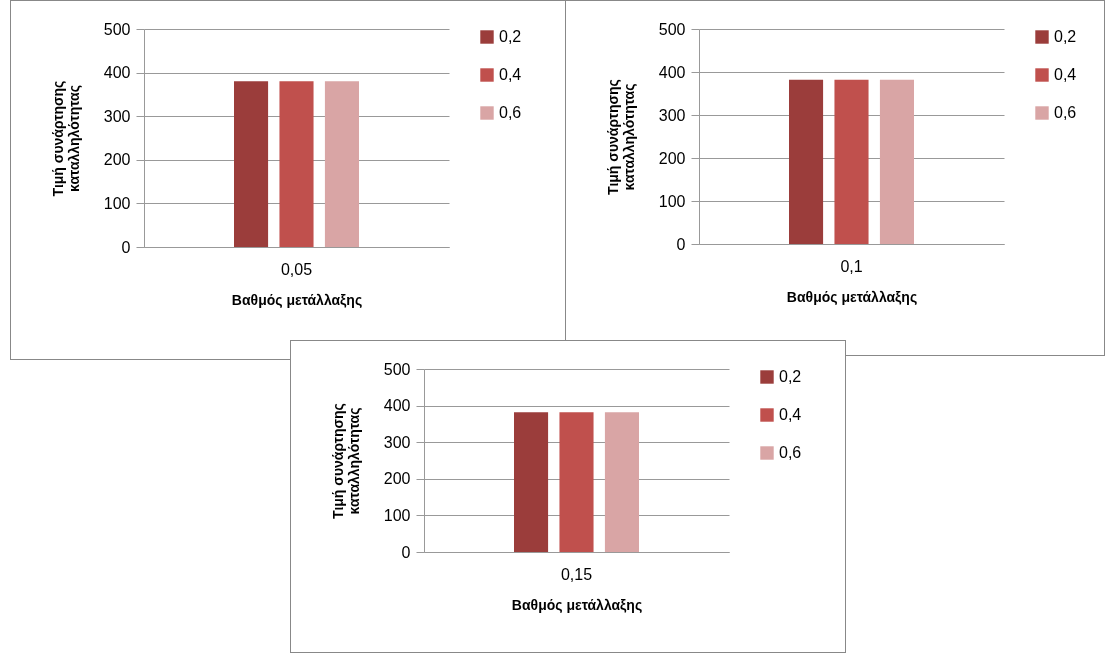  What do you see at coordinates (296, 269) in the screenshot?
I see `x-tick-label: 0,05` at bounding box center [296, 269].